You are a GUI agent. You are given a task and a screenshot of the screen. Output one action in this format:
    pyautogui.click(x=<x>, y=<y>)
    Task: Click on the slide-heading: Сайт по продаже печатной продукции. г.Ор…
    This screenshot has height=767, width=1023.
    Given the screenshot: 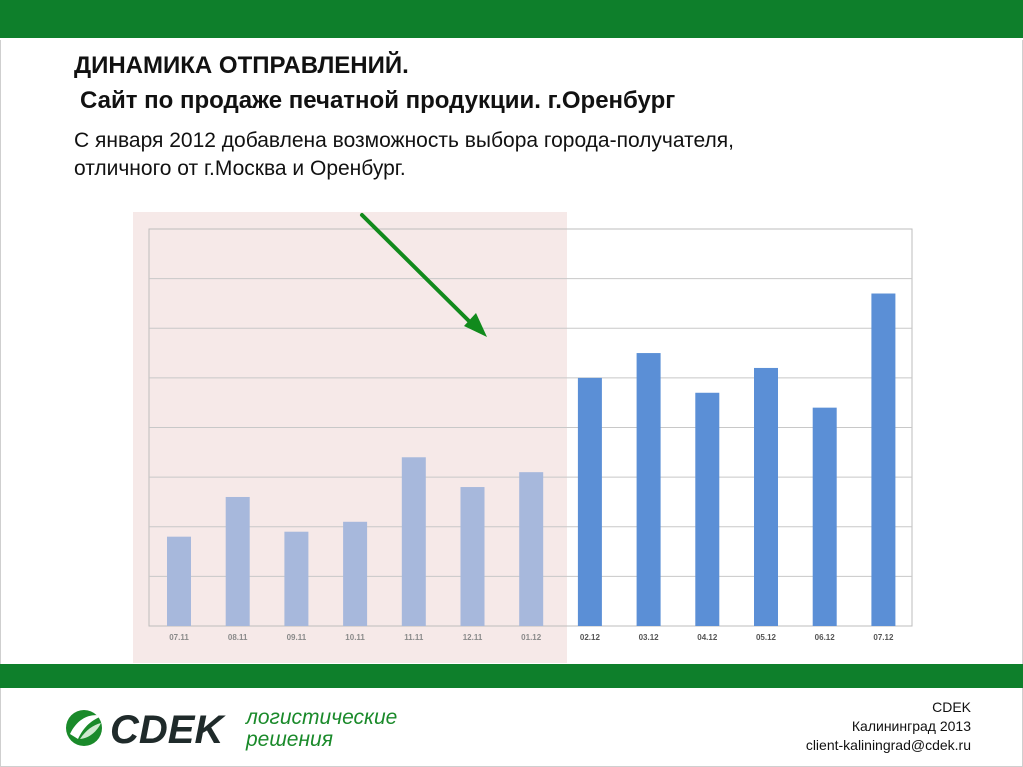 What is the action you would take?
    pyautogui.click(x=378, y=100)
    